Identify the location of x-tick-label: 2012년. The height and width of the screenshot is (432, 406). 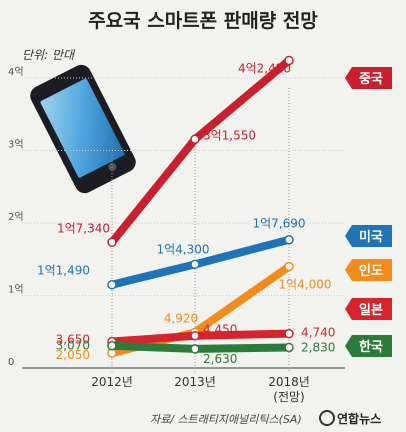
(112, 382).